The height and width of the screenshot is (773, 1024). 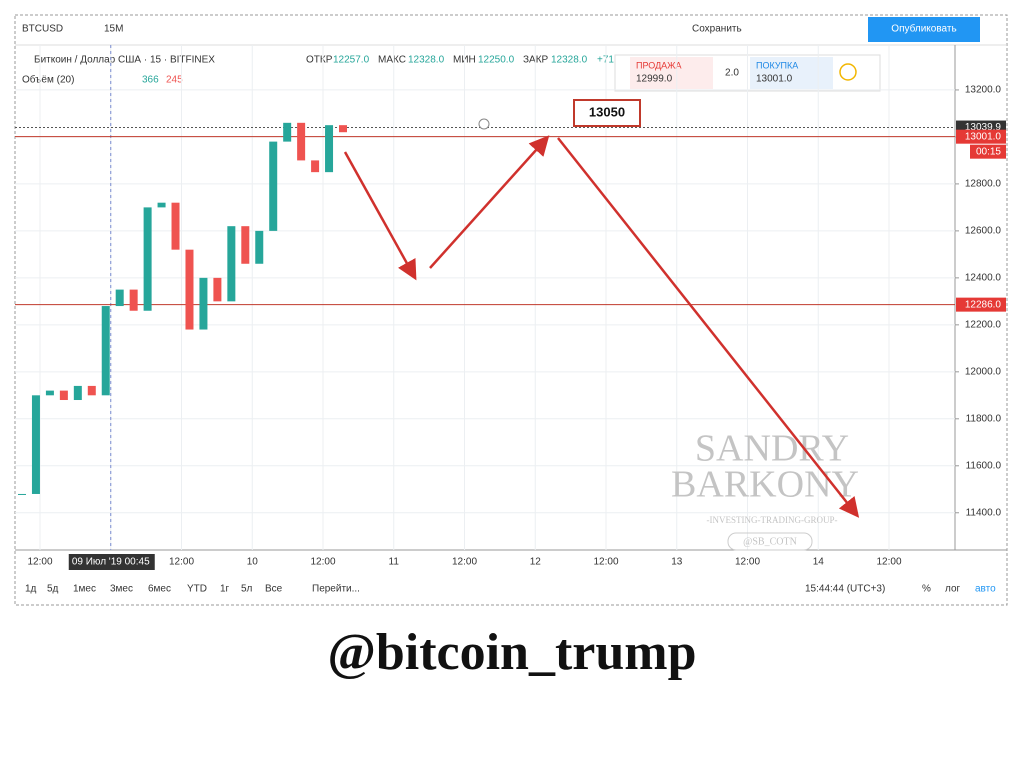 What do you see at coordinates (113, 29) in the screenshot?
I see `interval: 15M` at bounding box center [113, 29].